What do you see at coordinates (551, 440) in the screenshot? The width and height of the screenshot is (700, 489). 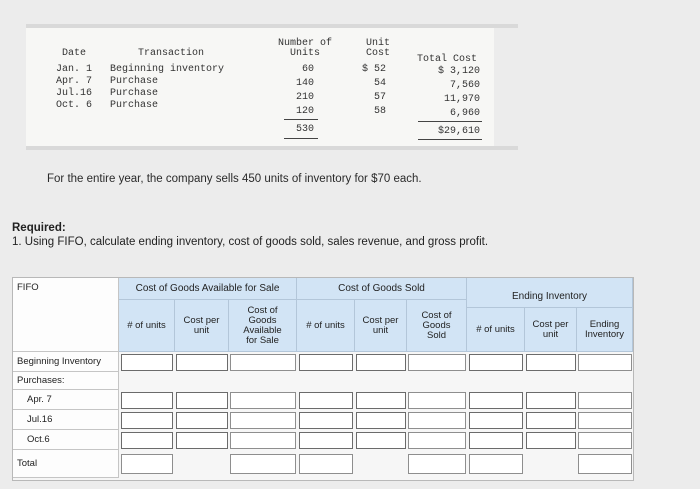 I see `oct6-end-cost-per-unit-input` at bounding box center [551, 440].